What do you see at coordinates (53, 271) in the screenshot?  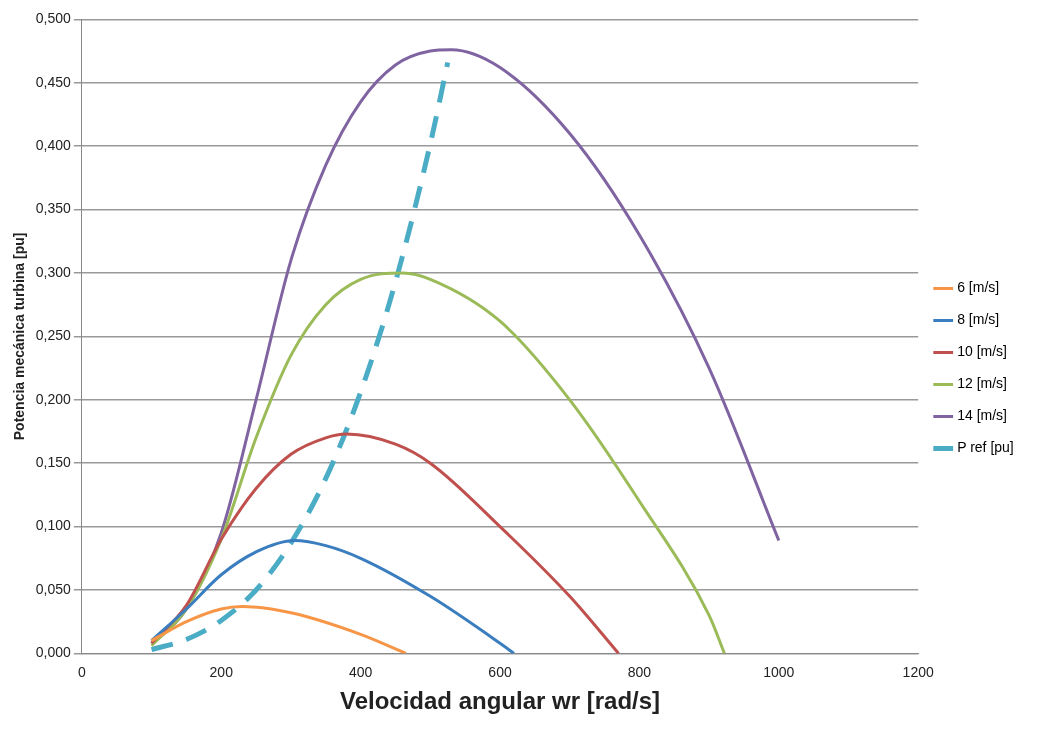 I see `y-tick-label: 0,300` at bounding box center [53, 271].